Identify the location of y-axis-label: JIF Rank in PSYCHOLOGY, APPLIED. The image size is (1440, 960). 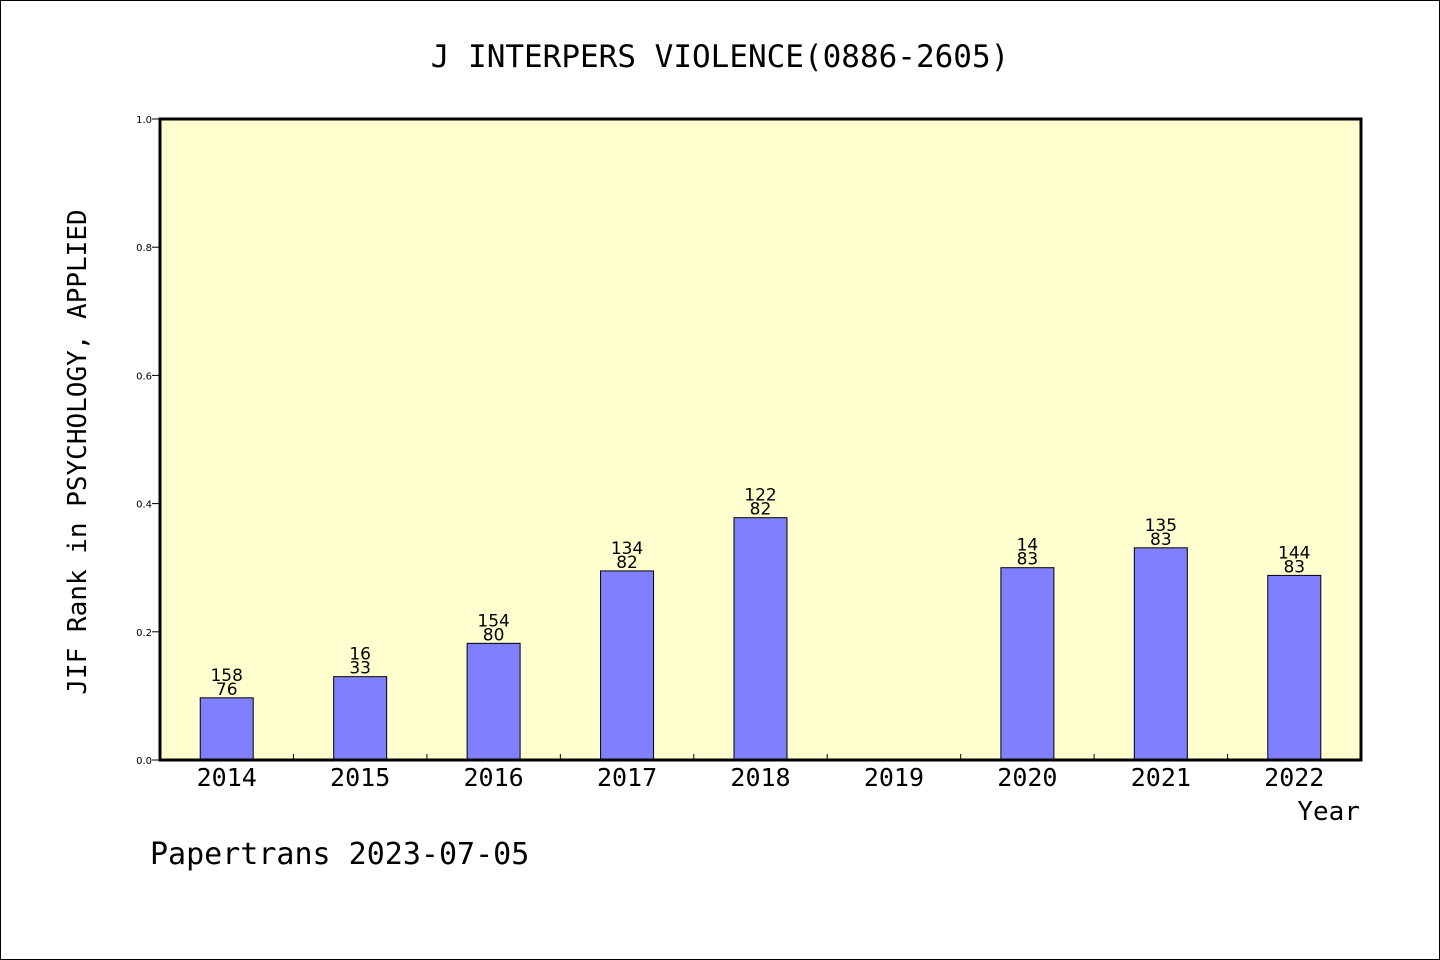
(78, 451).